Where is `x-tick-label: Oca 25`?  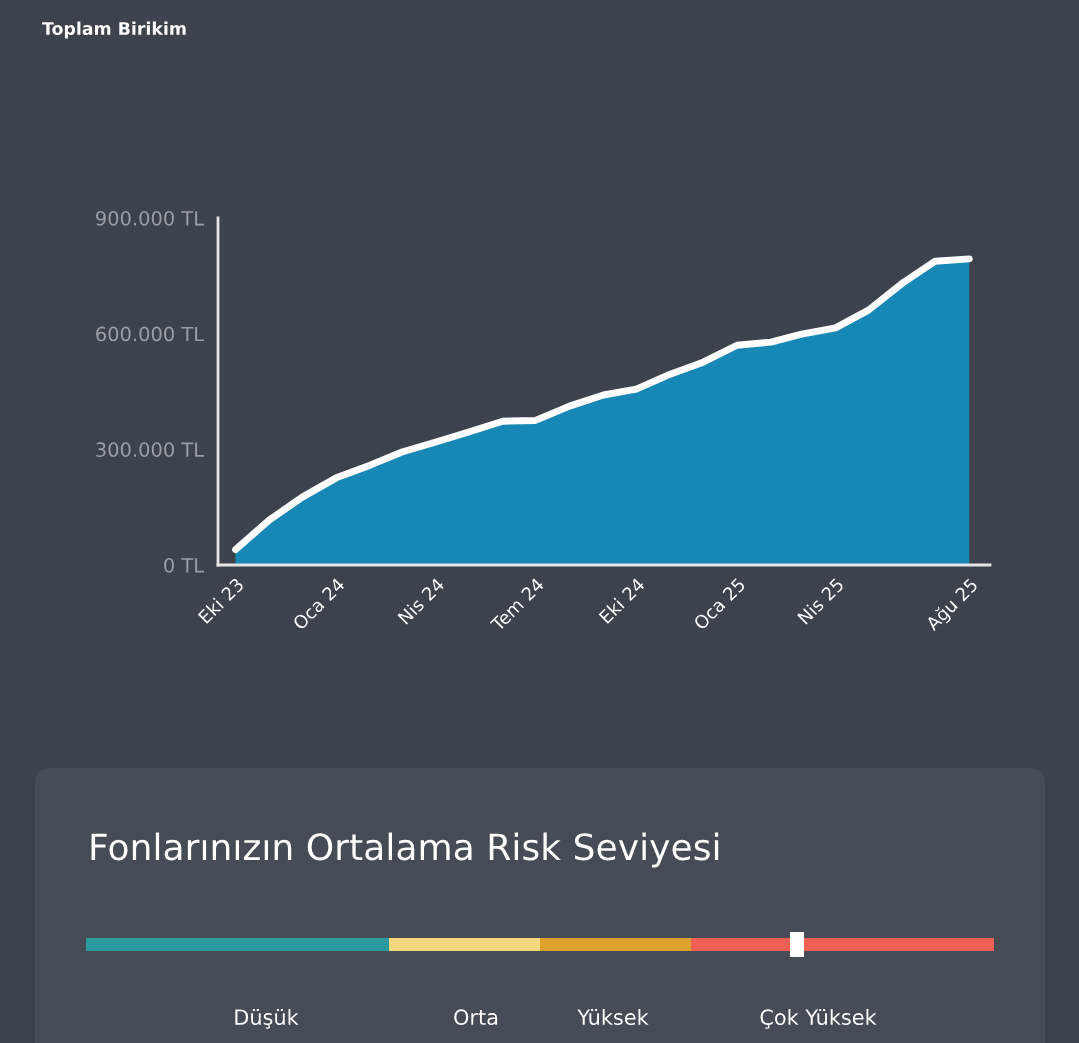 x-tick-label: Oca 25 is located at coordinates (719, 604).